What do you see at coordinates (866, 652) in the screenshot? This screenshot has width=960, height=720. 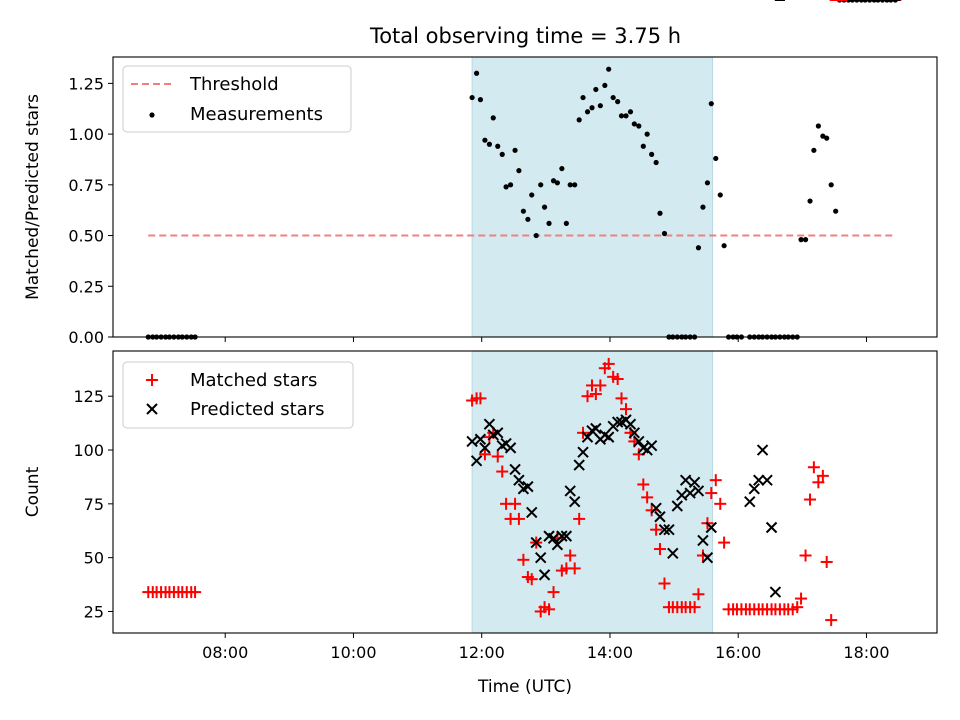 I see `x-tick-label: 18:00` at bounding box center [866, 652].